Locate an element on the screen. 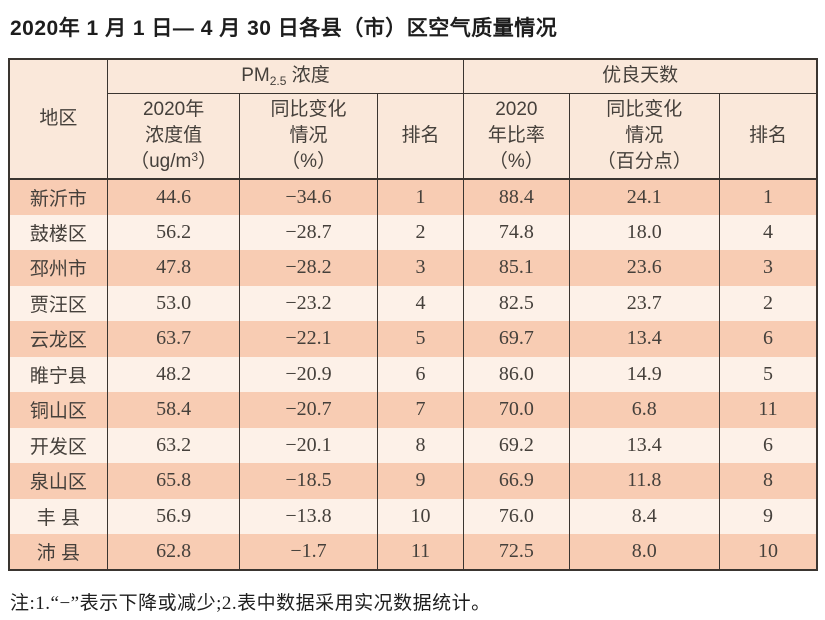 This screenshot has height=620, width=825. table-row: 睢宁县 48.2 −20.9 6 86.0 14.9 5 is located at coordinates (413, 374).